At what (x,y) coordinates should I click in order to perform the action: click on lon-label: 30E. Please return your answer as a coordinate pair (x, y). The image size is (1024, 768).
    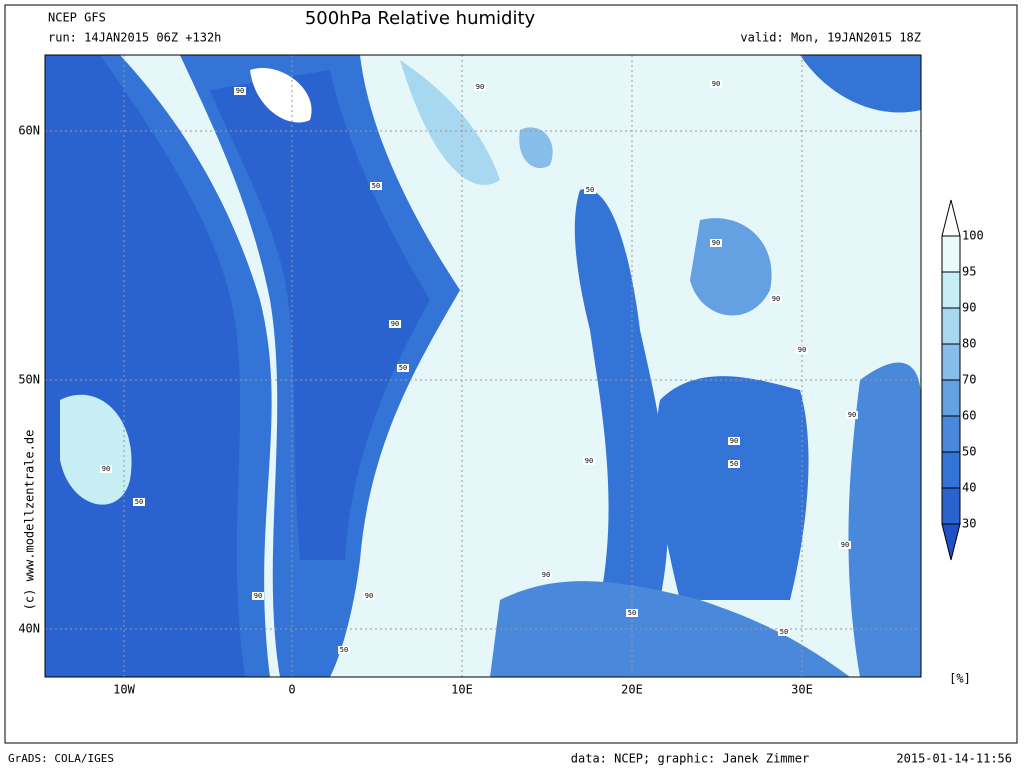
    Looking at the image, I should click on (802, 690).